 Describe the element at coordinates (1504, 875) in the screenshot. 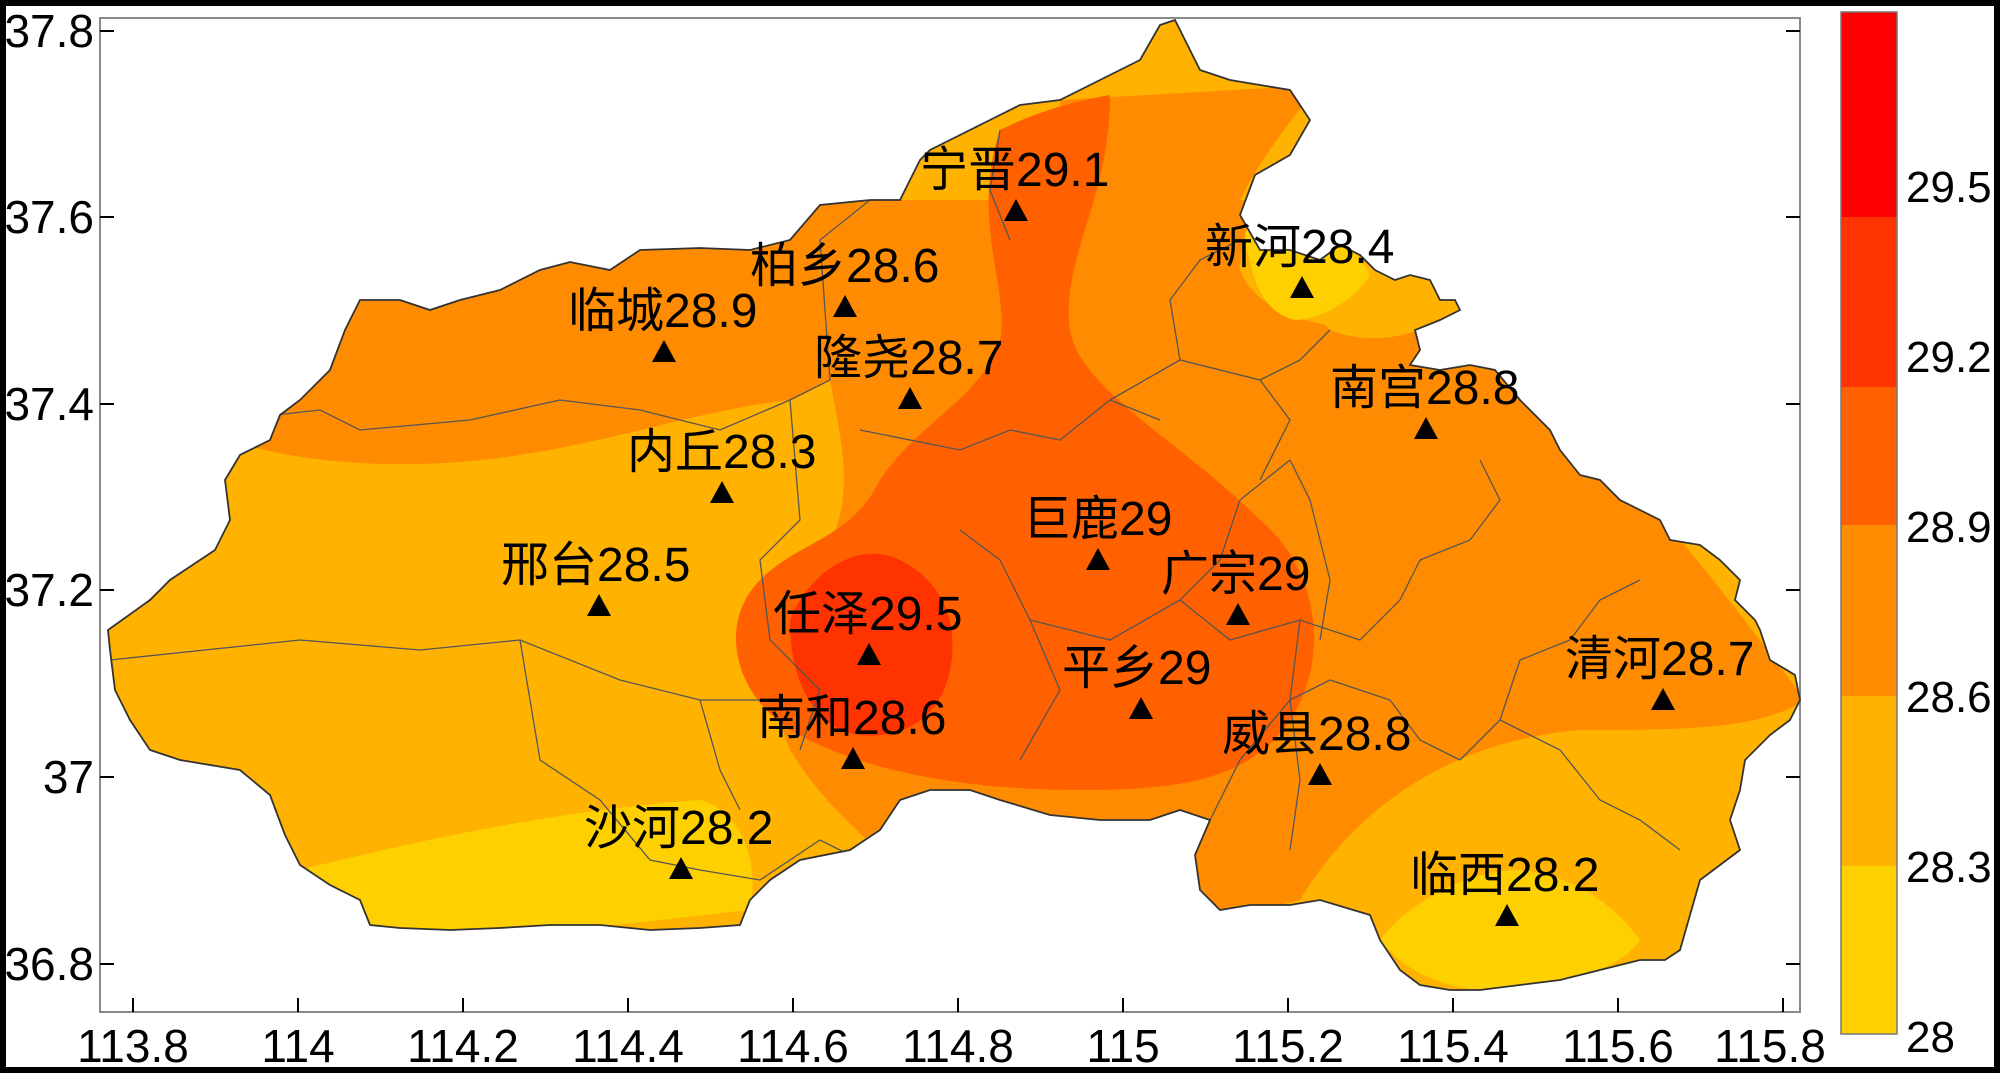

I see `station-label-linxi: 临西28.2` at that location.